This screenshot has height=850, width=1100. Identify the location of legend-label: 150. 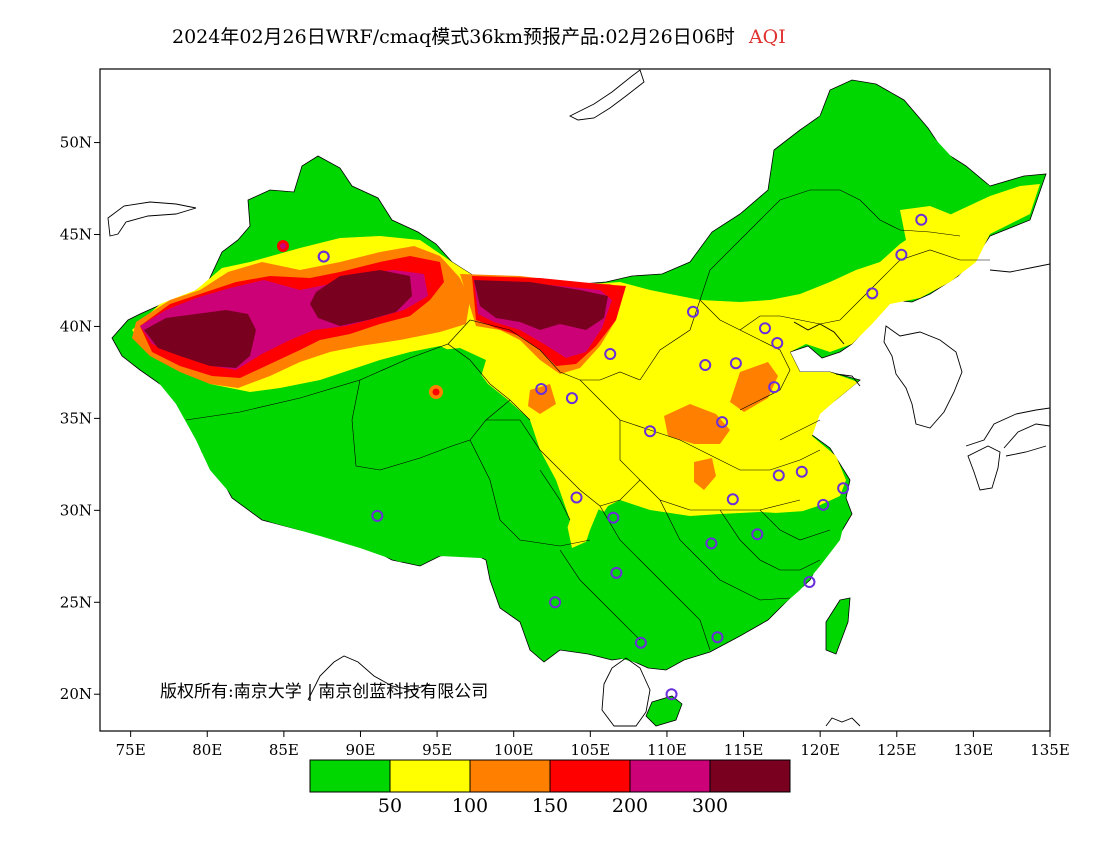
(550, 806).